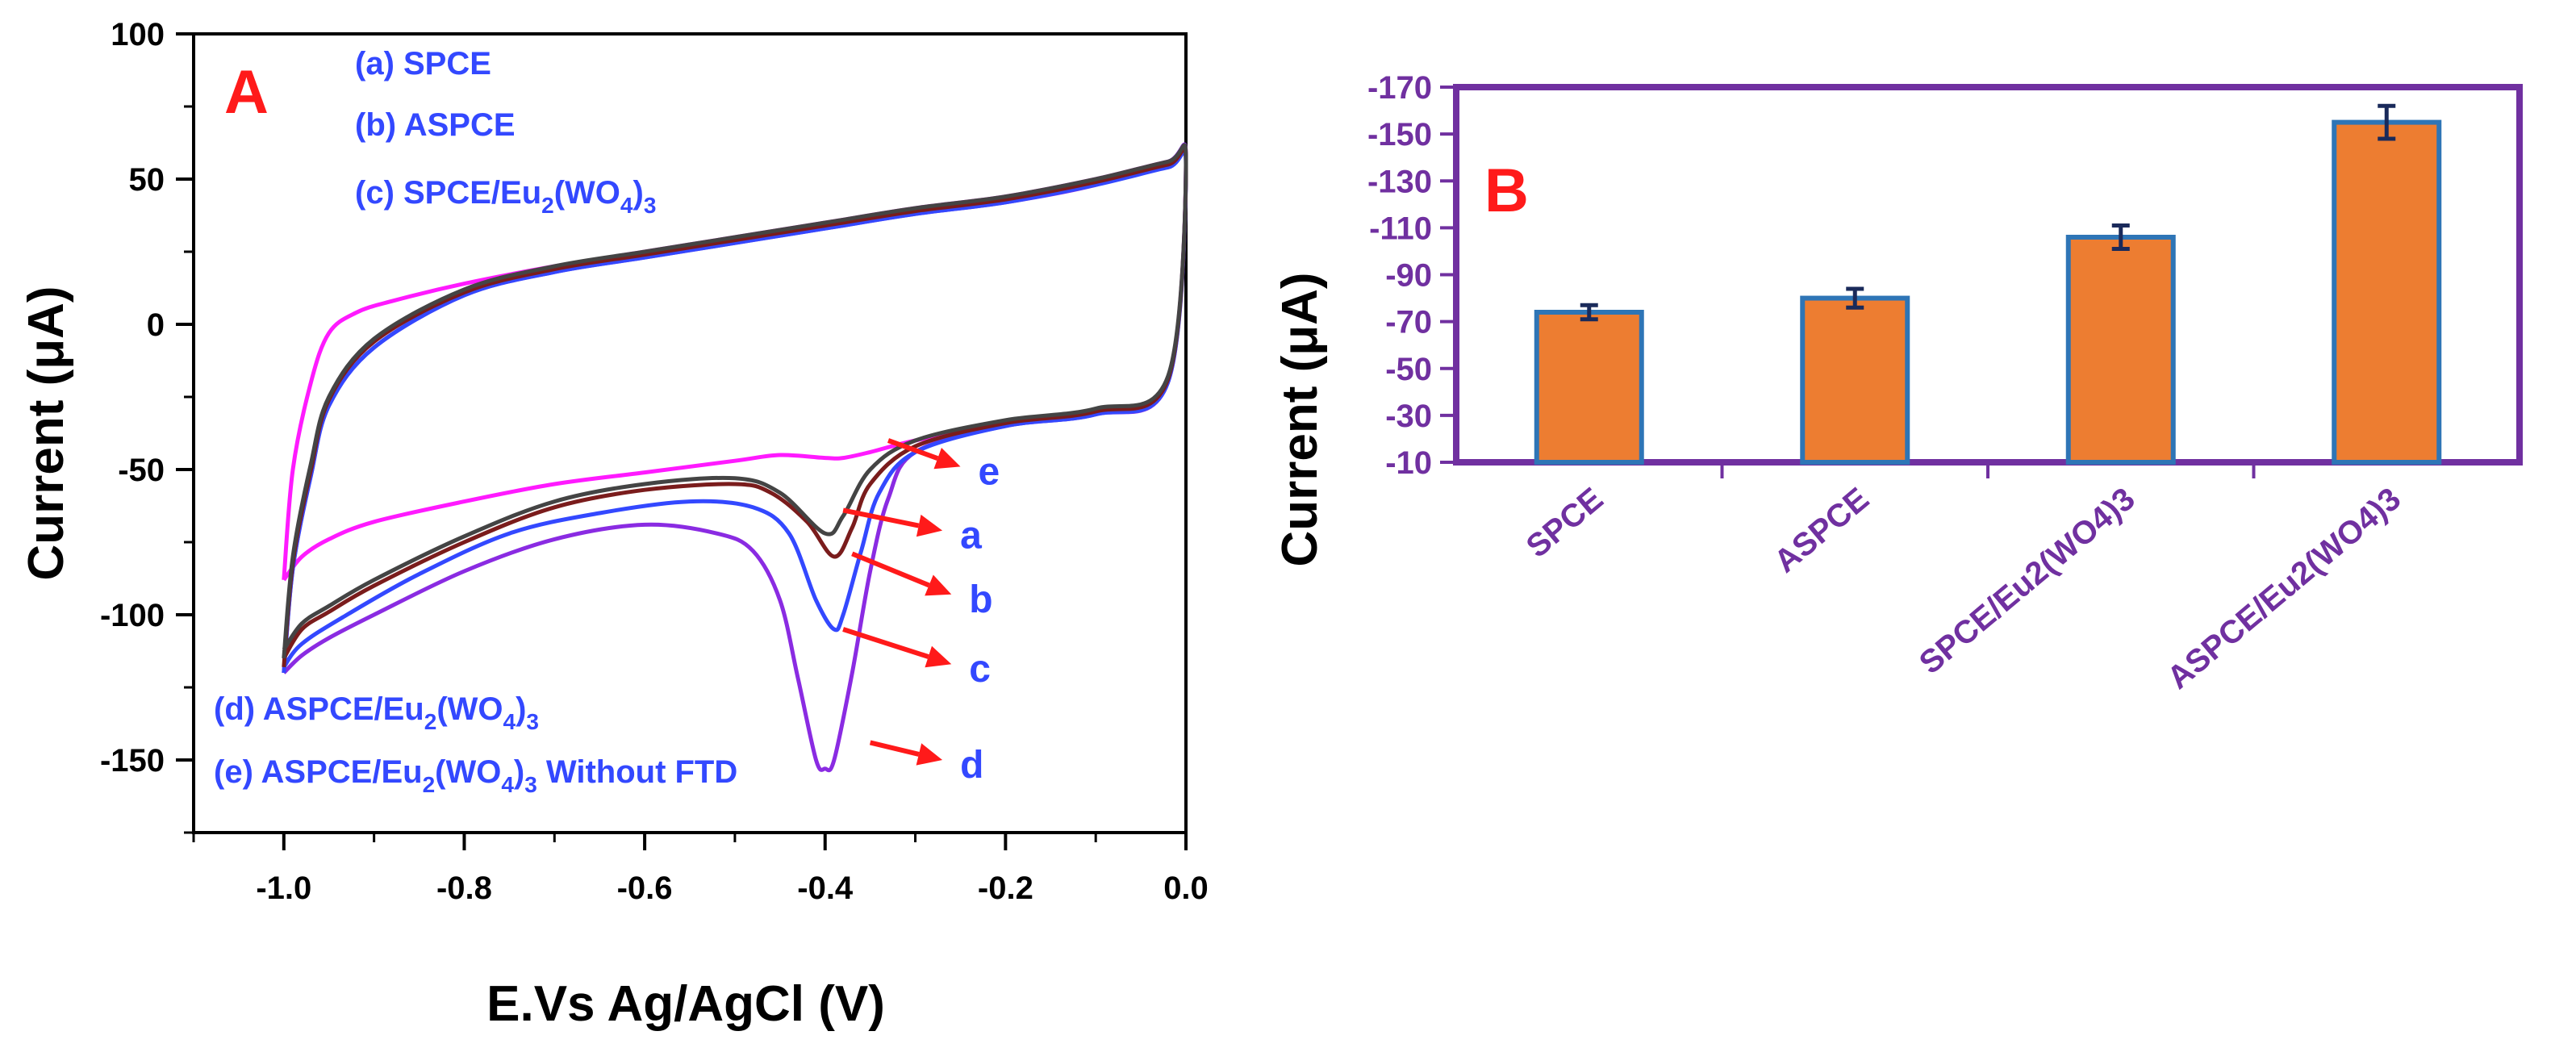 This screenshot has width=2576, height=1048. I want to click on y-tick-label: 100, so click(138, 35).